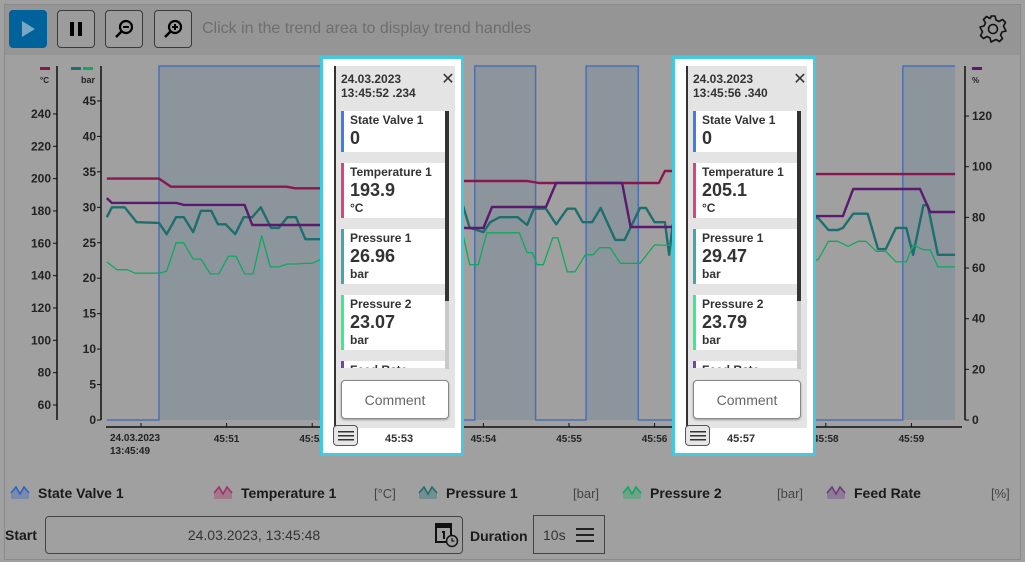  Describe the element at coordinates (569, 534) in the screenshot. I see `duration-select: 10s` at that location.